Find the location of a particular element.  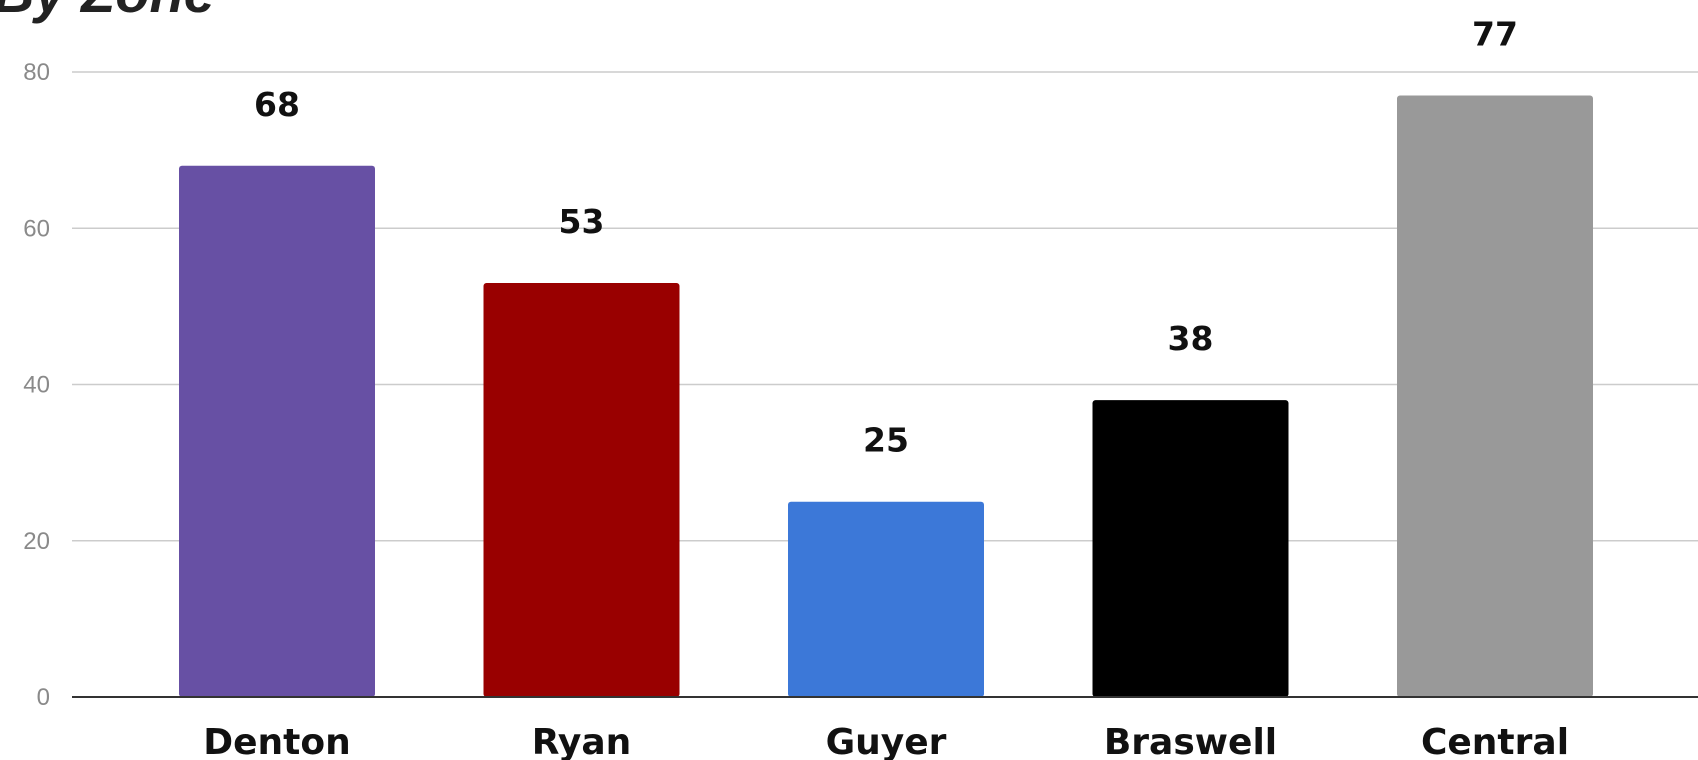

data-label-guyer: 25 is located at coordinates (886, 440).